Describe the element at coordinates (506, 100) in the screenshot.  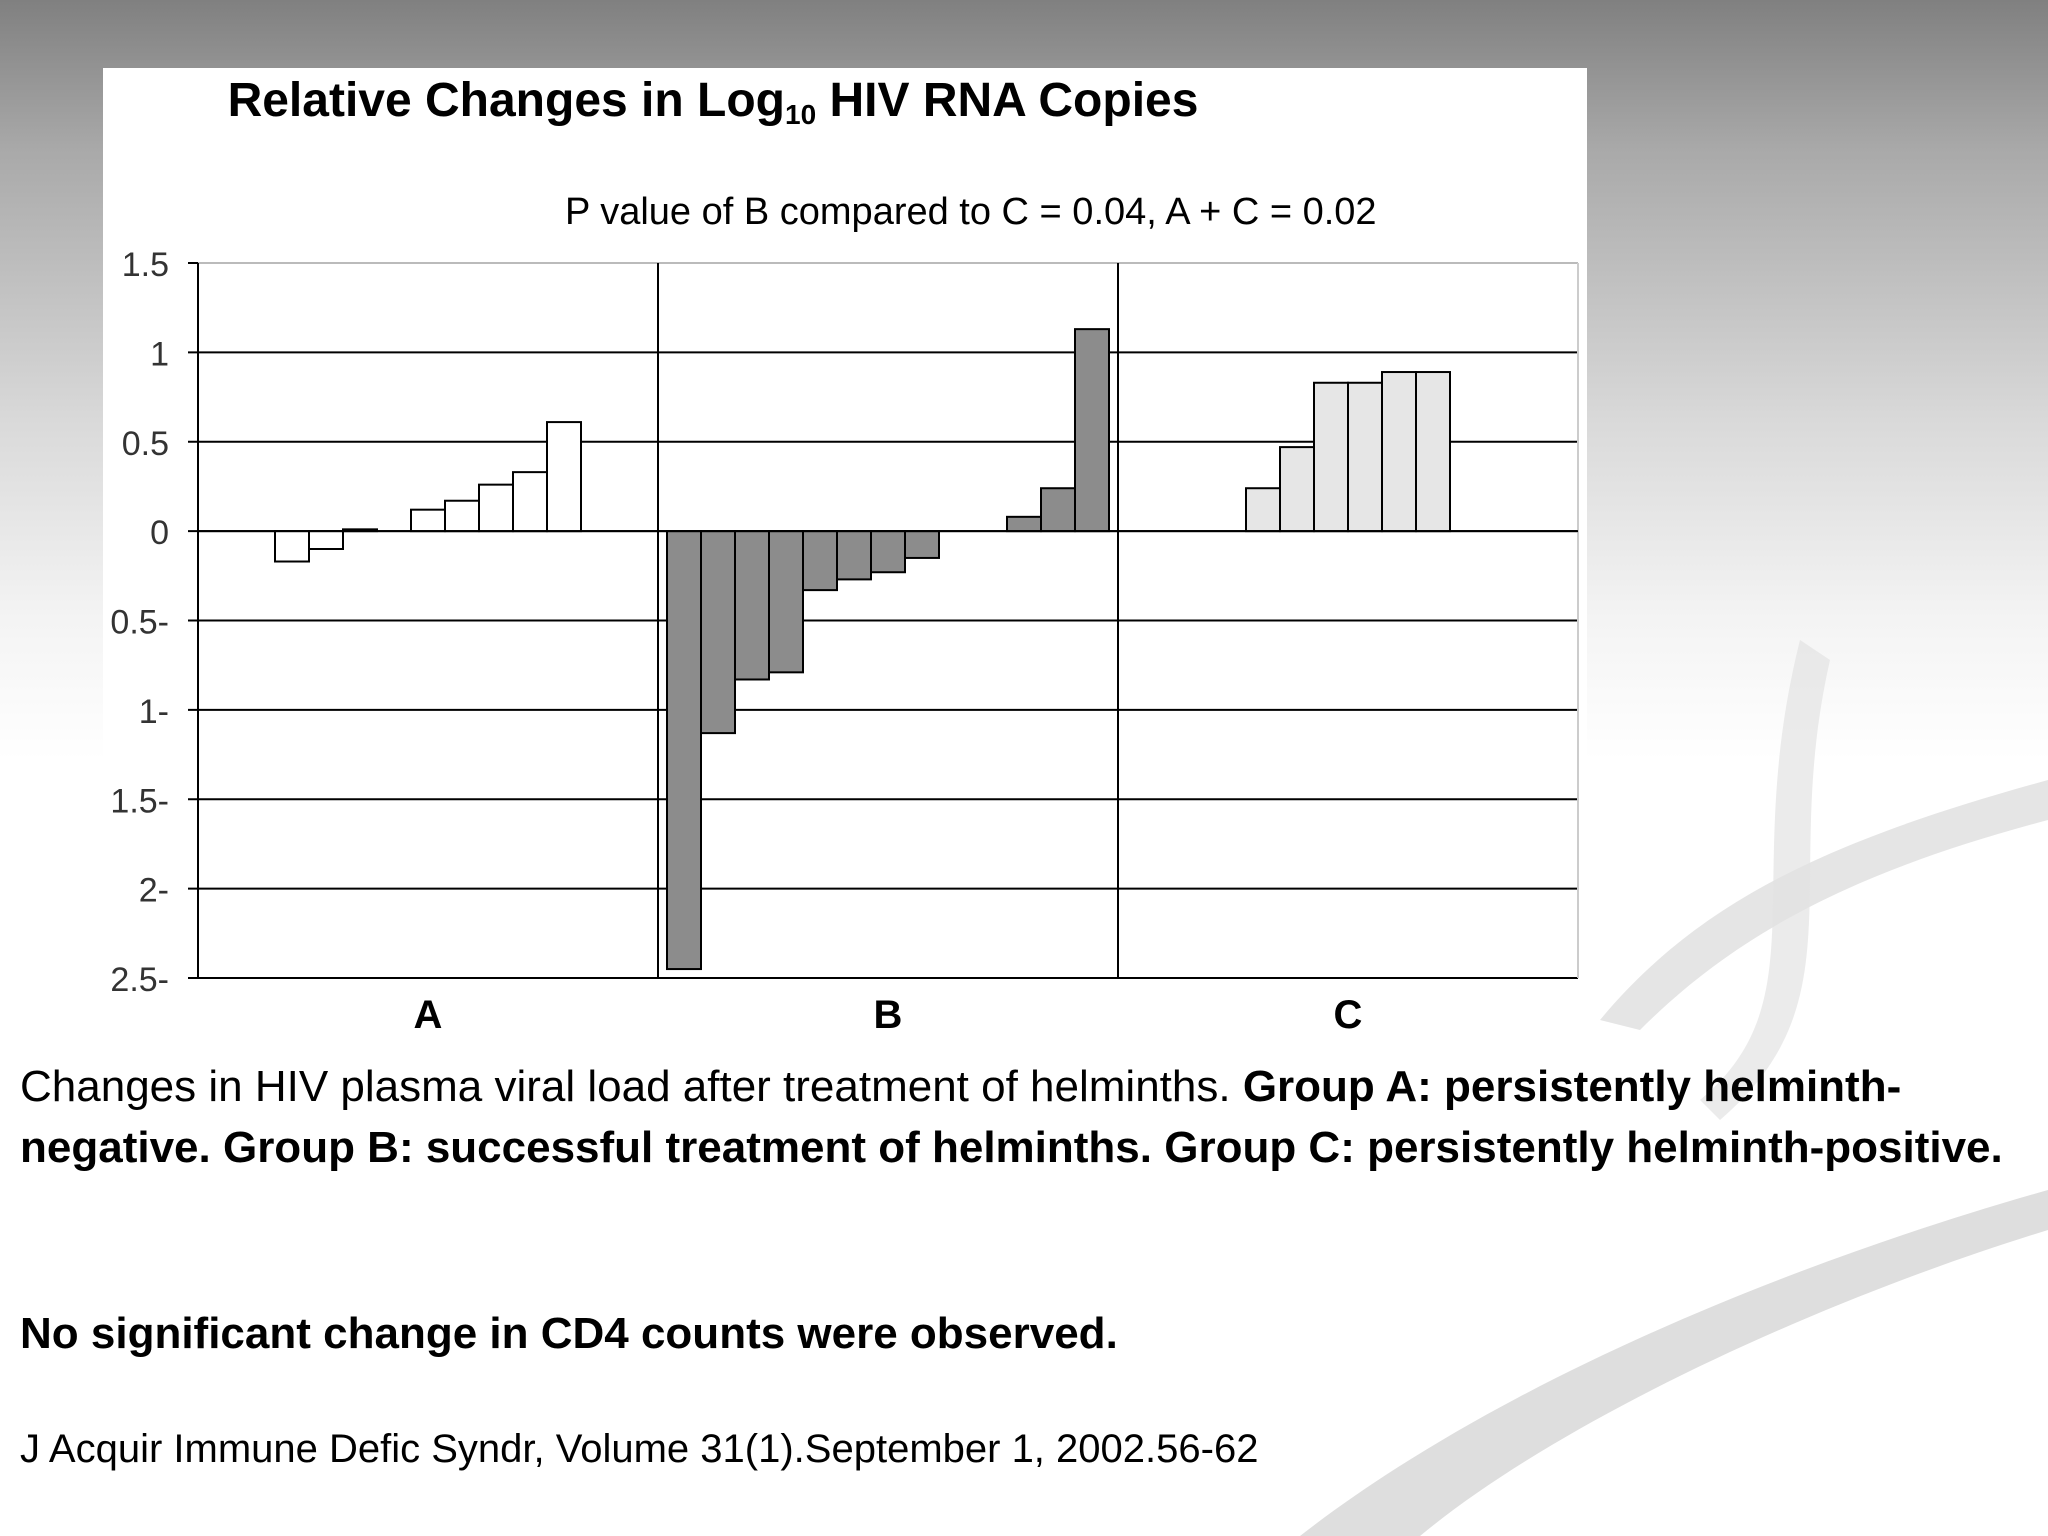
I see `chart-title-main: Relative Changes in Log` at that location.